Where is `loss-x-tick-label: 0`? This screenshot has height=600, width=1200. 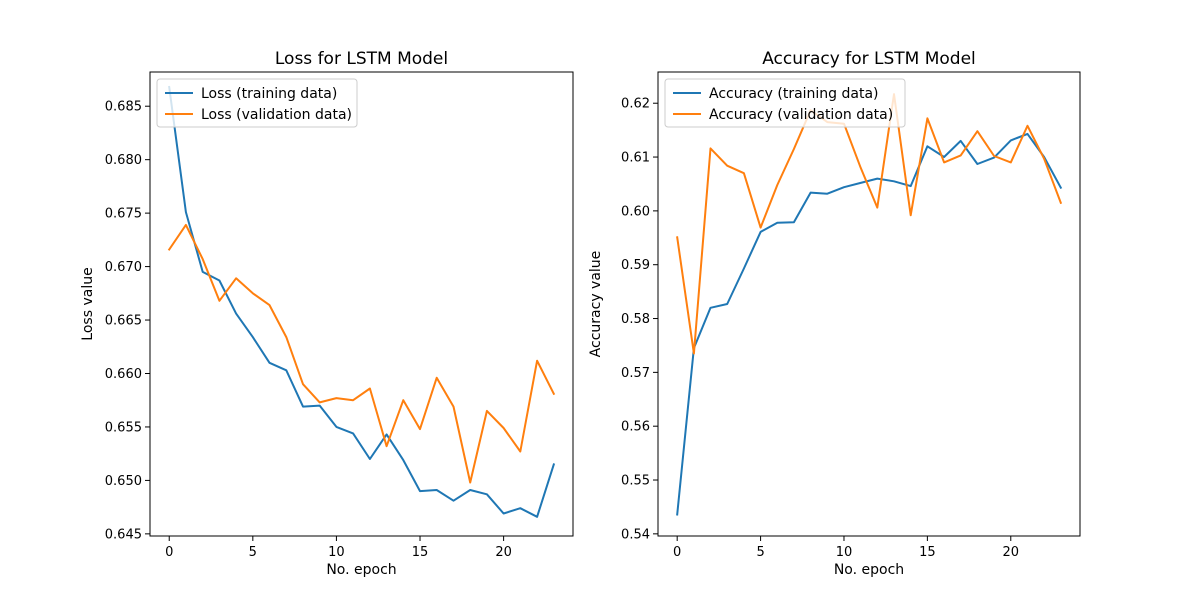 loss-x-tick-label: 0 is located at coordinates (169, 552).